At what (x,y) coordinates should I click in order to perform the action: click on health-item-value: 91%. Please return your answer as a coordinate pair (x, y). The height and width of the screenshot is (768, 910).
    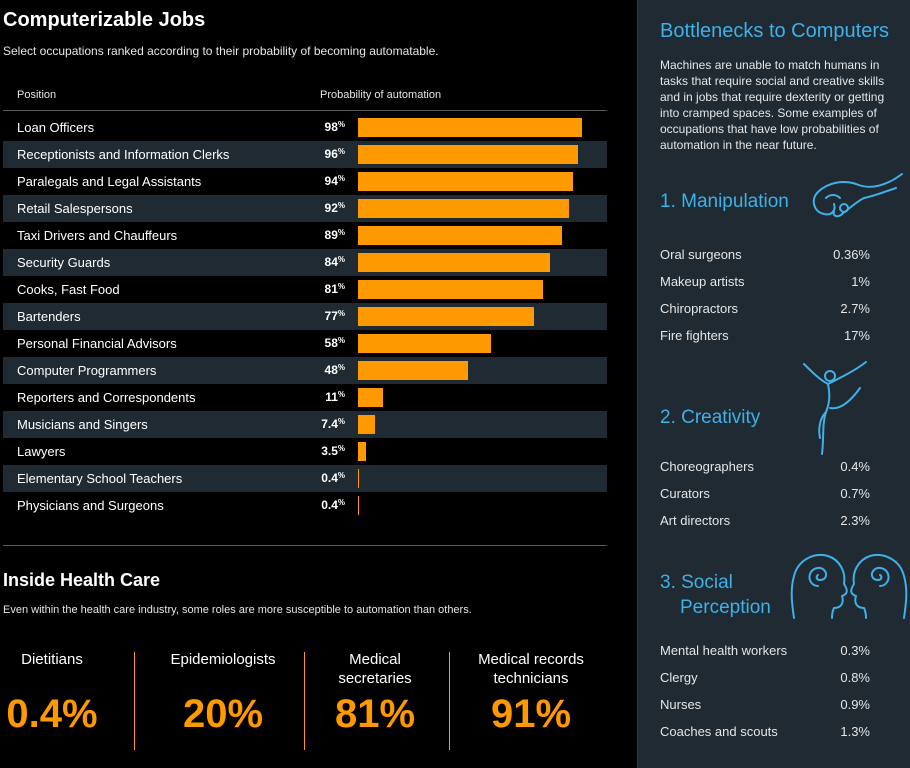
    Looking at the image, I should click on (531, 714).